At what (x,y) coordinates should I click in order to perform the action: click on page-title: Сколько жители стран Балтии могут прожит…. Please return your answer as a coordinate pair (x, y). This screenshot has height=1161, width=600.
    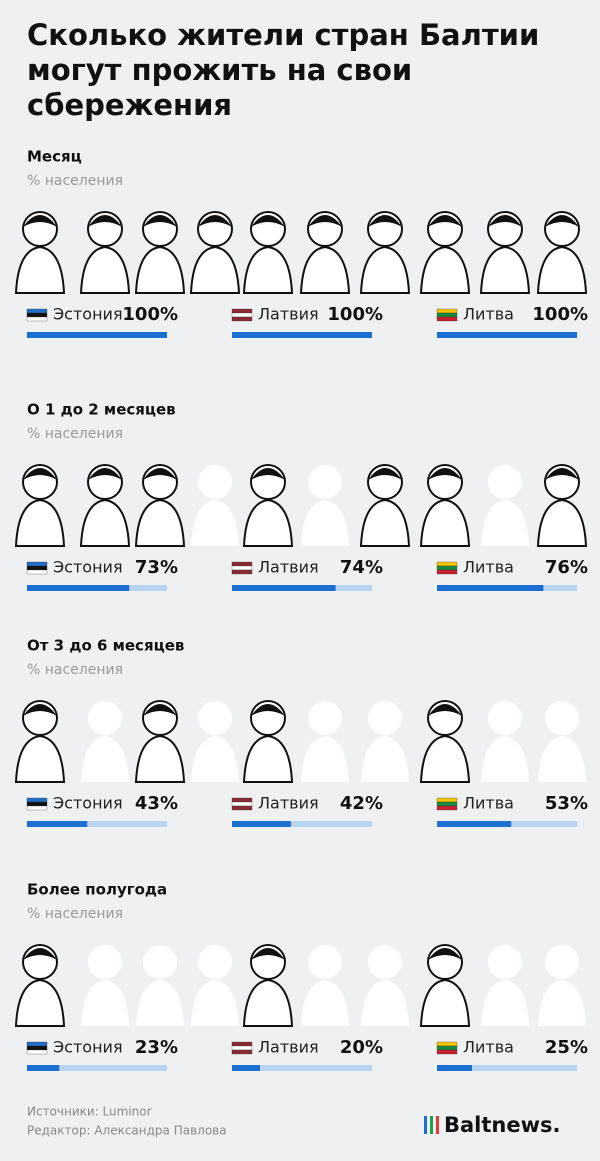
    Looking at the image, I should click on (283, 70).